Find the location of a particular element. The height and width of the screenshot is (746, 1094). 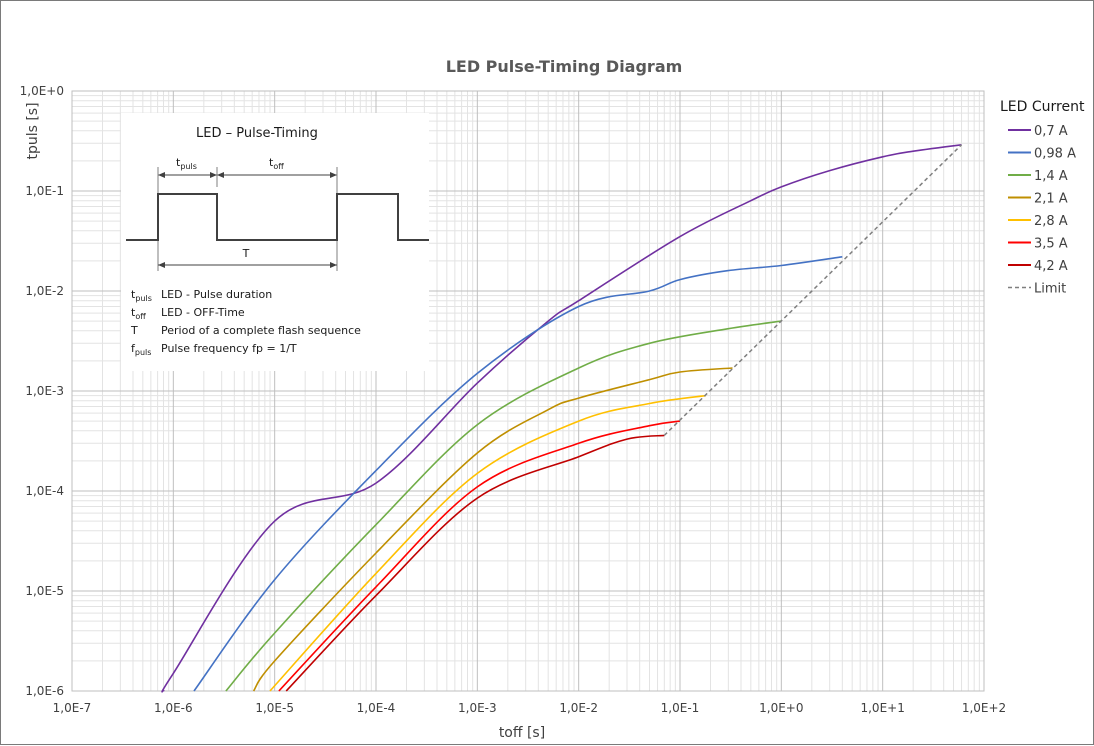

legend-entry: 2,8 A is located at coordinates (1051, 221).